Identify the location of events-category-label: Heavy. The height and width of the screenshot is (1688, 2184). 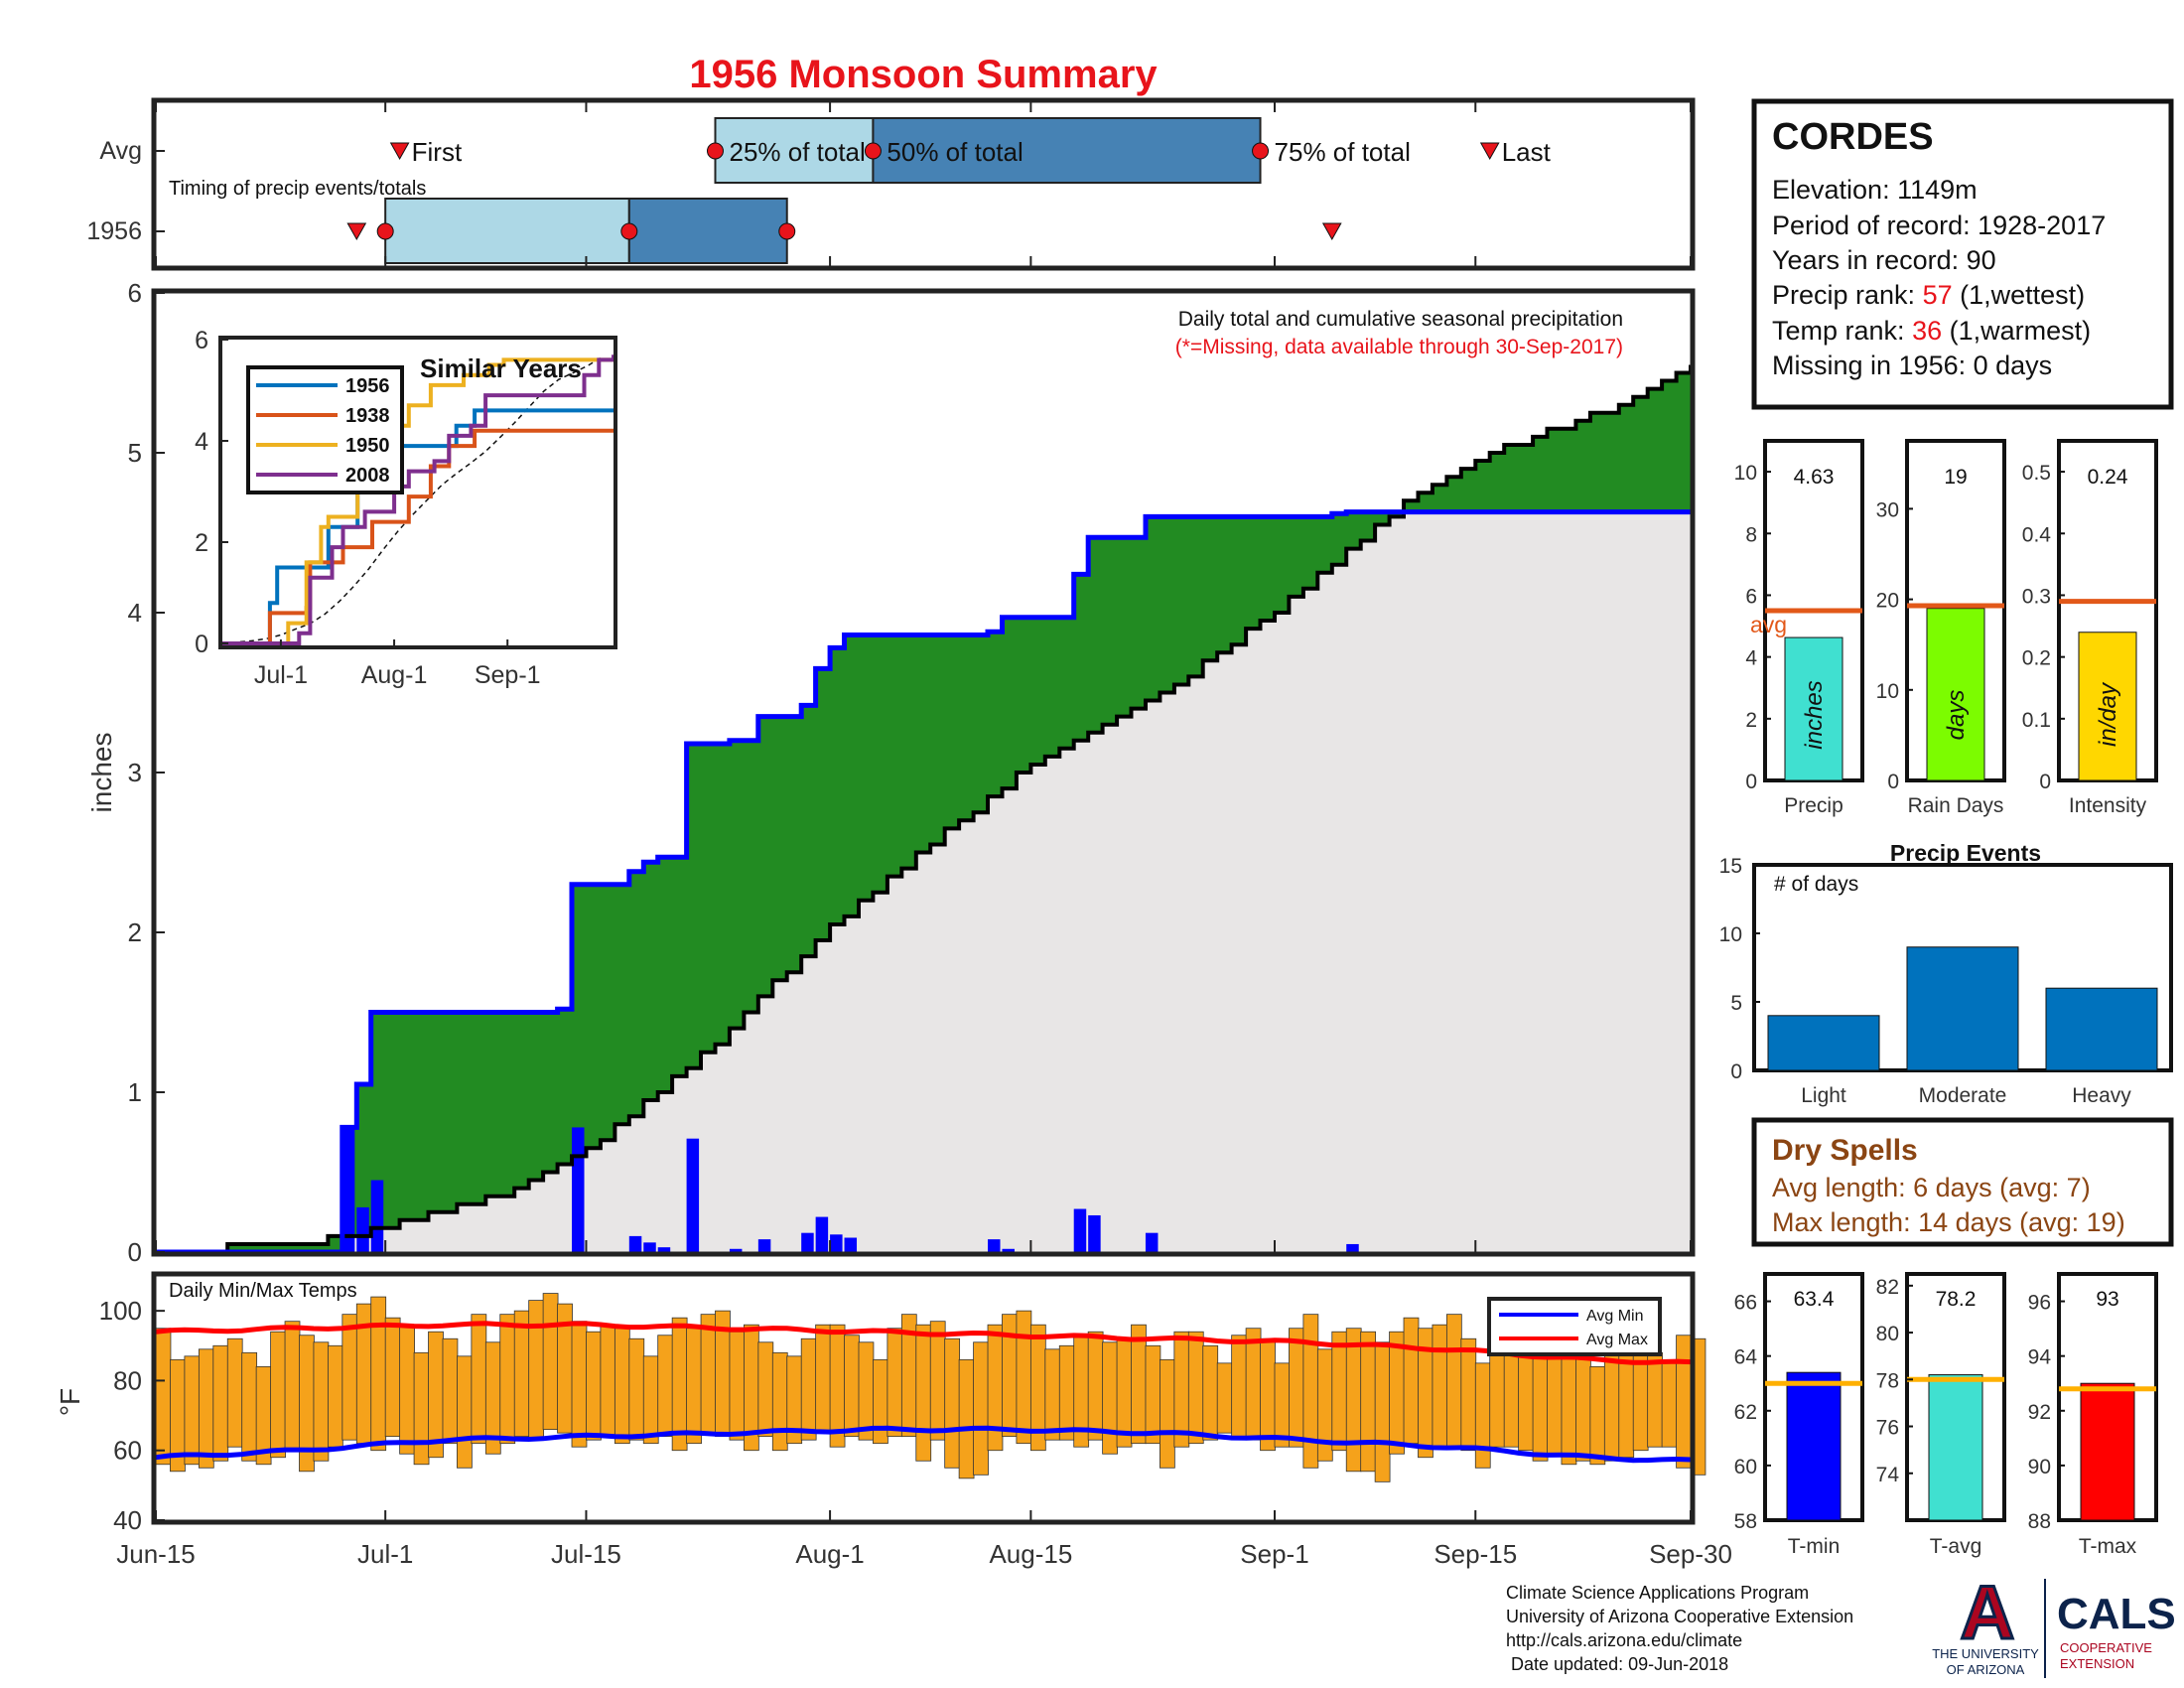
(2101, 1095).